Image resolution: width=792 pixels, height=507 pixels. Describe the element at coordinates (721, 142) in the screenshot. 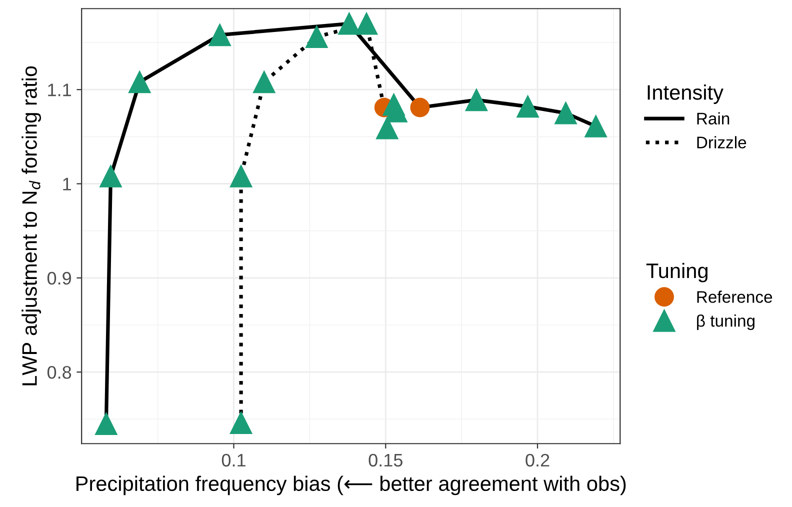

I see `legend-label: Drizzle` at that location.